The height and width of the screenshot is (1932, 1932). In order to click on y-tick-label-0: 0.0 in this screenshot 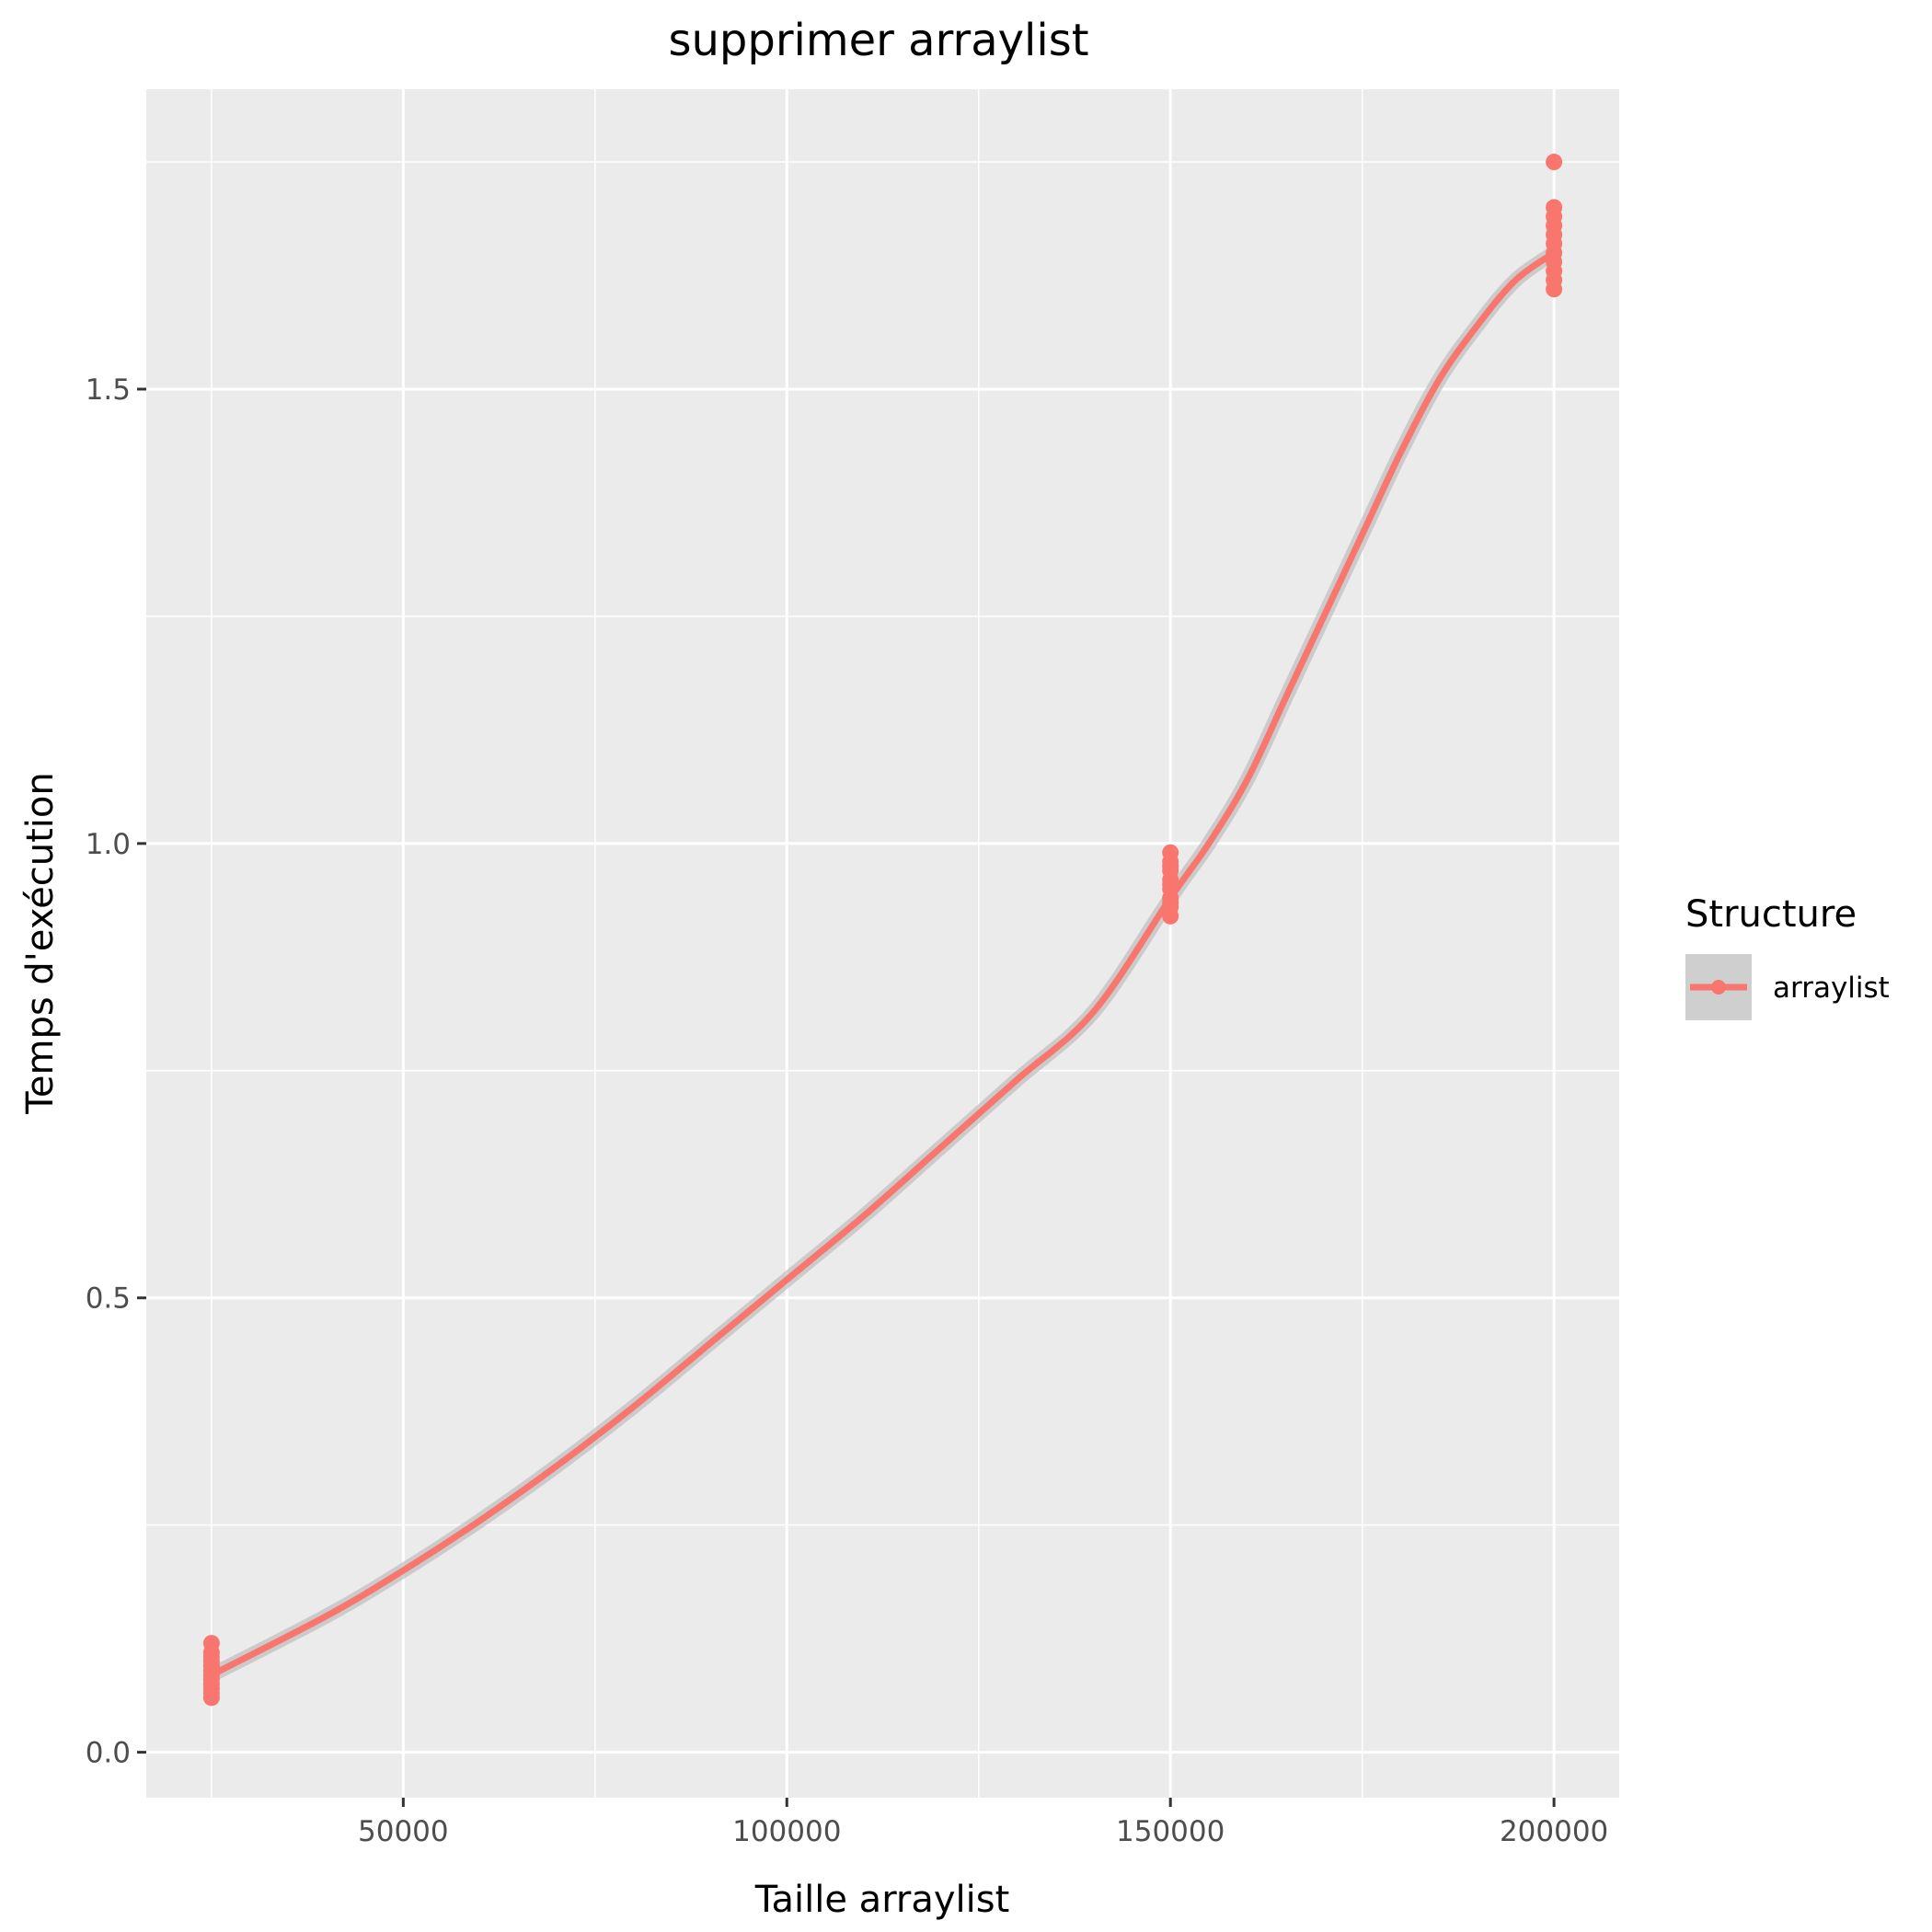, I will do `click(108, 1753)`.